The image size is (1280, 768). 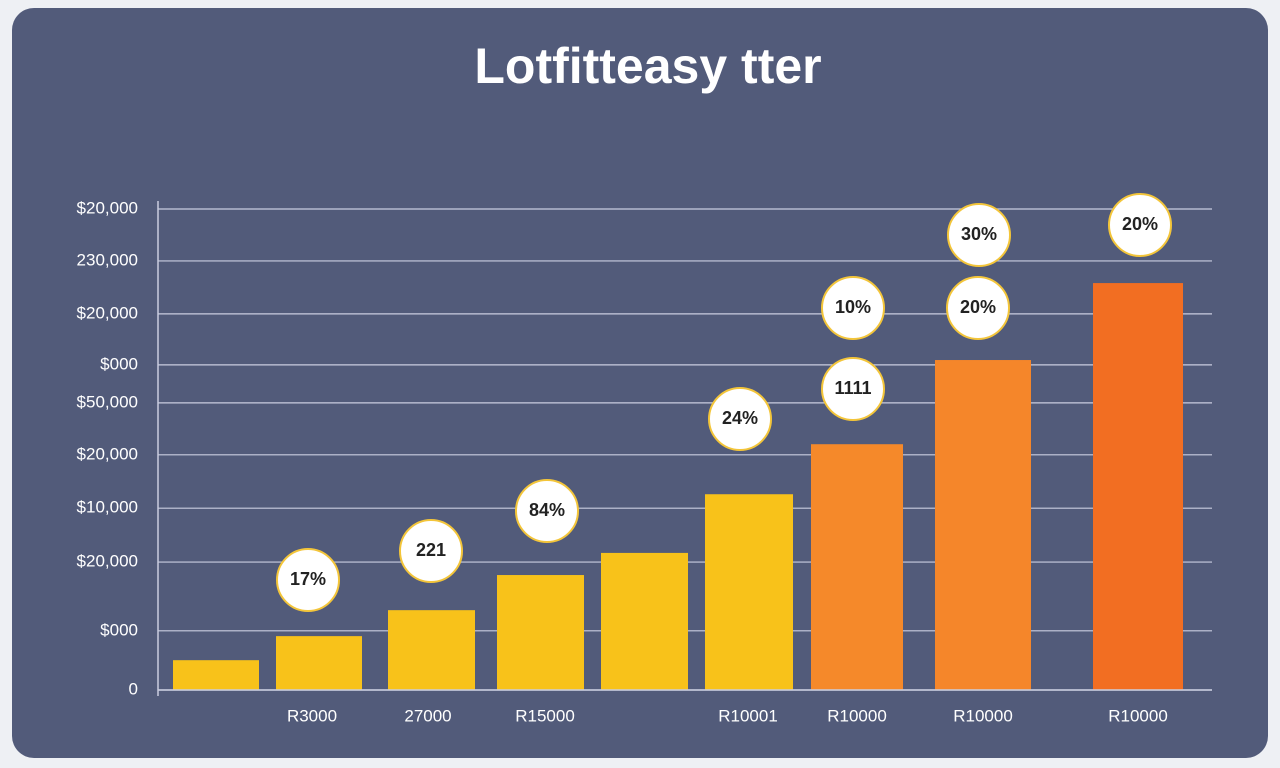 I want to click on annotation: 10%, so click(x=853, y=307).